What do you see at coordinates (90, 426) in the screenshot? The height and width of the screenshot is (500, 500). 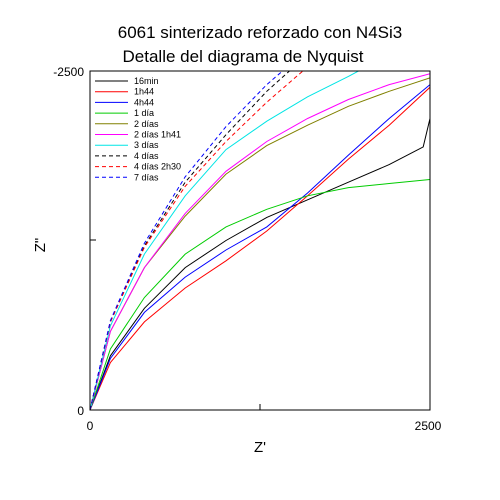 I see `x-tick-label-0: 0` at bounding box center [90, 426].